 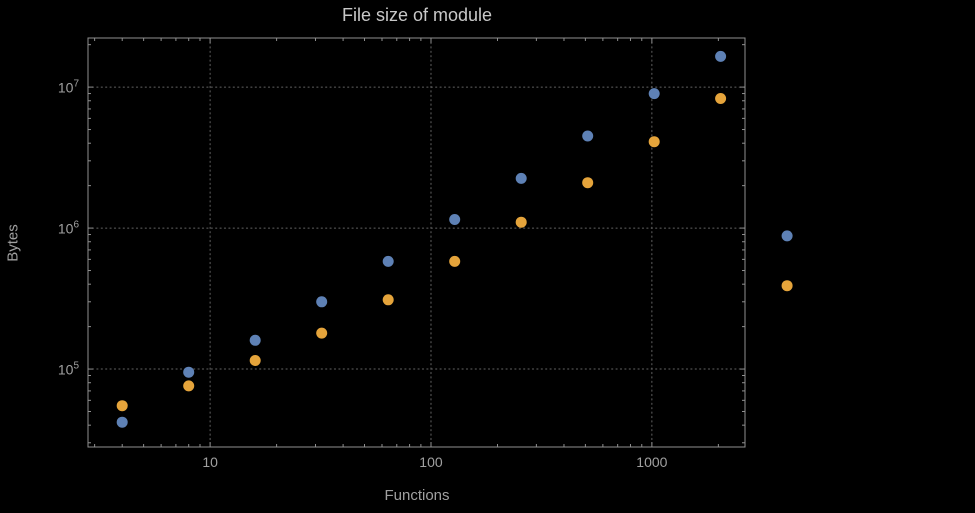 I want to click on y-tick-label: 10⁶, so click(x=68, y=228).